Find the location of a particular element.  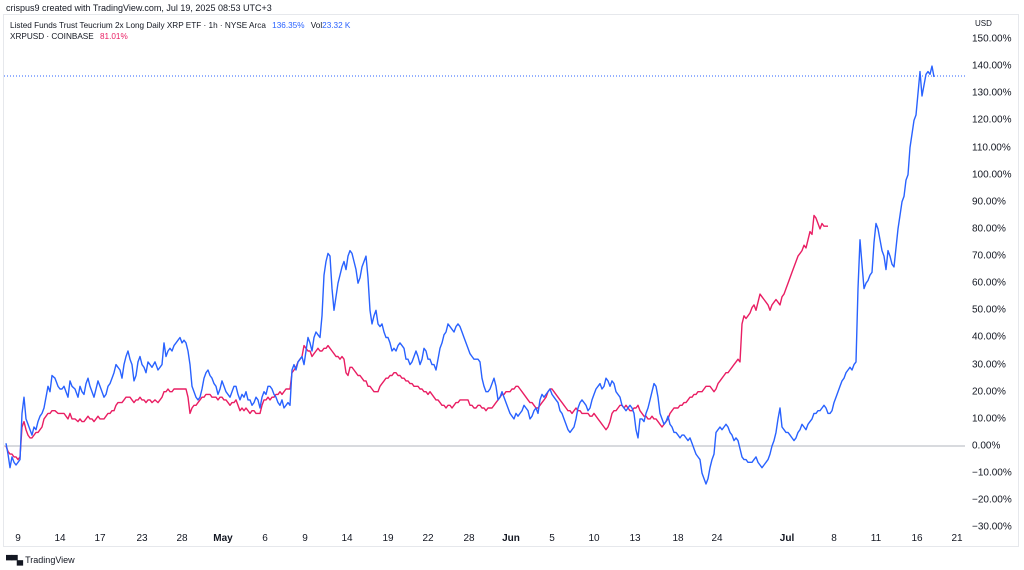

legend-series1-value: 136.35% is located at coordinates (288, 25).